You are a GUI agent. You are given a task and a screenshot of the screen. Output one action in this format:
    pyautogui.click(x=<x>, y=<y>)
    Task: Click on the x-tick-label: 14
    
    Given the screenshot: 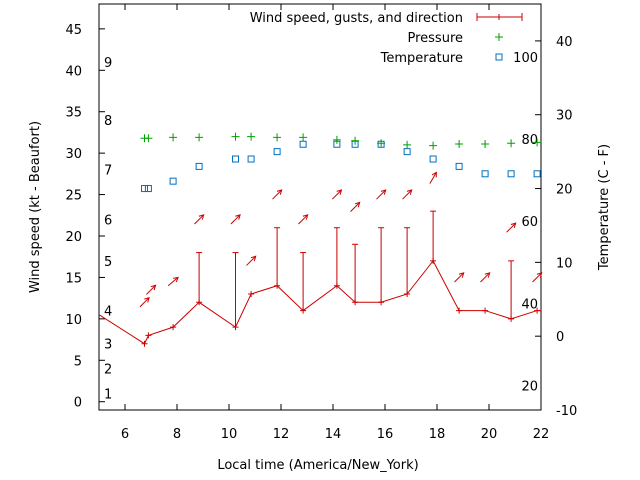 What is the action you would take?
    pyautogui.click(x=333, y=434)
    